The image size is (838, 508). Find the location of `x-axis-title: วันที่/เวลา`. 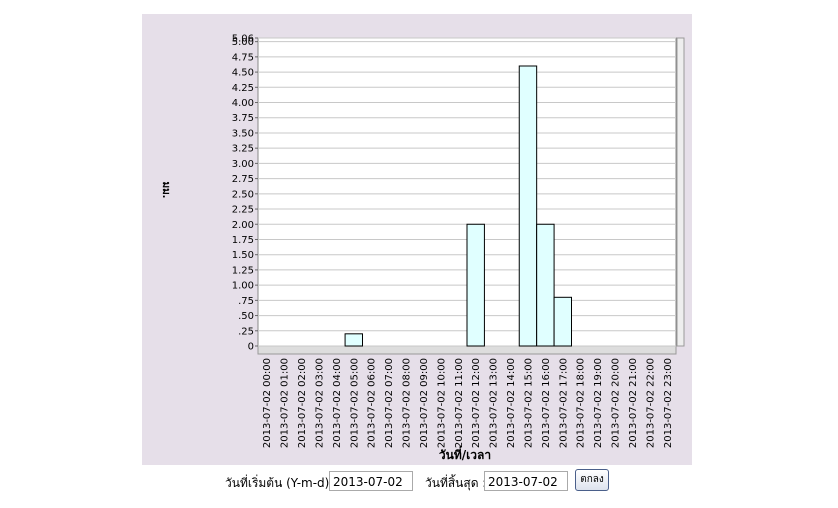

x-axis-title: วันที่/เวลา is located at coordinates (465, 454).